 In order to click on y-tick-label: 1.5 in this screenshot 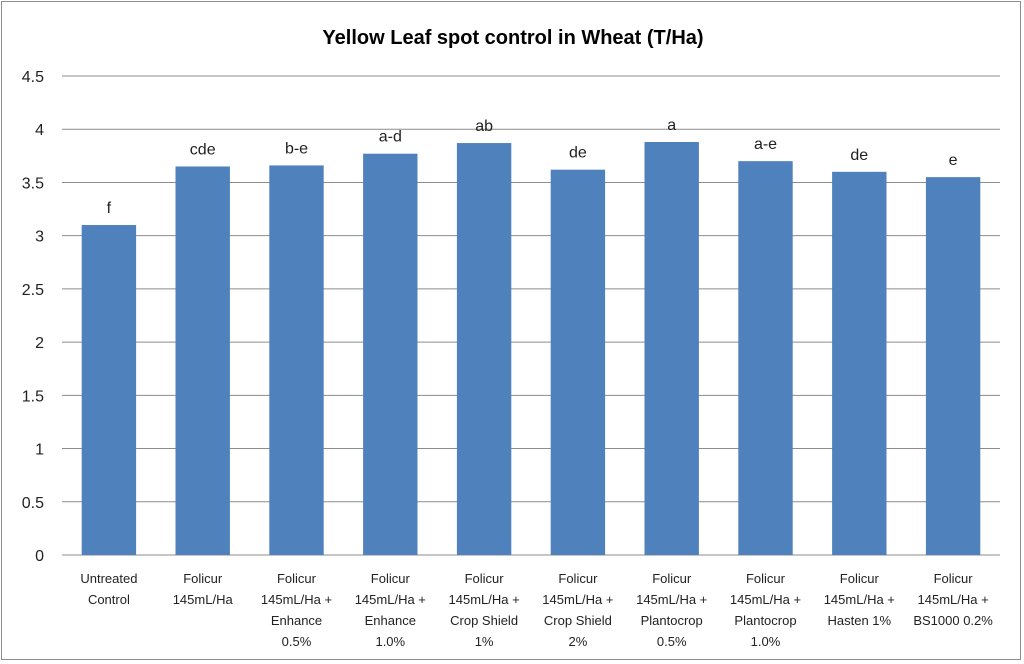, I will do `click(33, 396)`.